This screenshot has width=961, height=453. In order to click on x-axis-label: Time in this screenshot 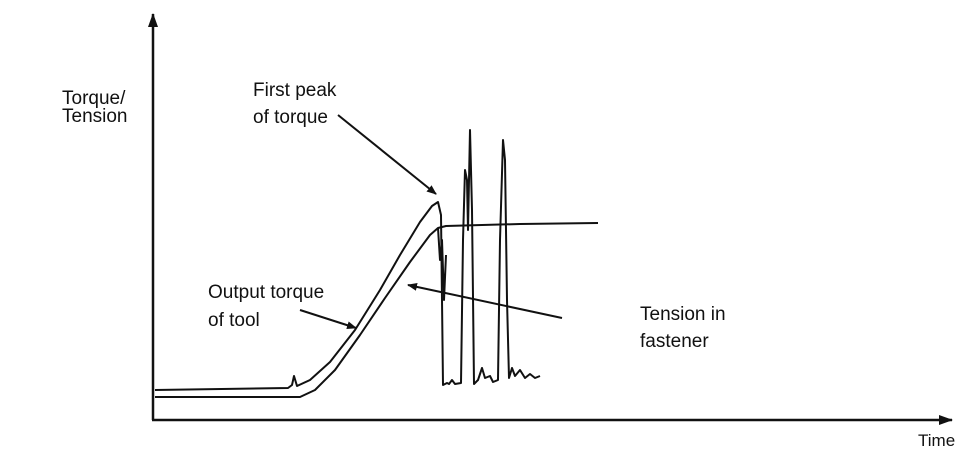, I will do `click(936, 440)`.